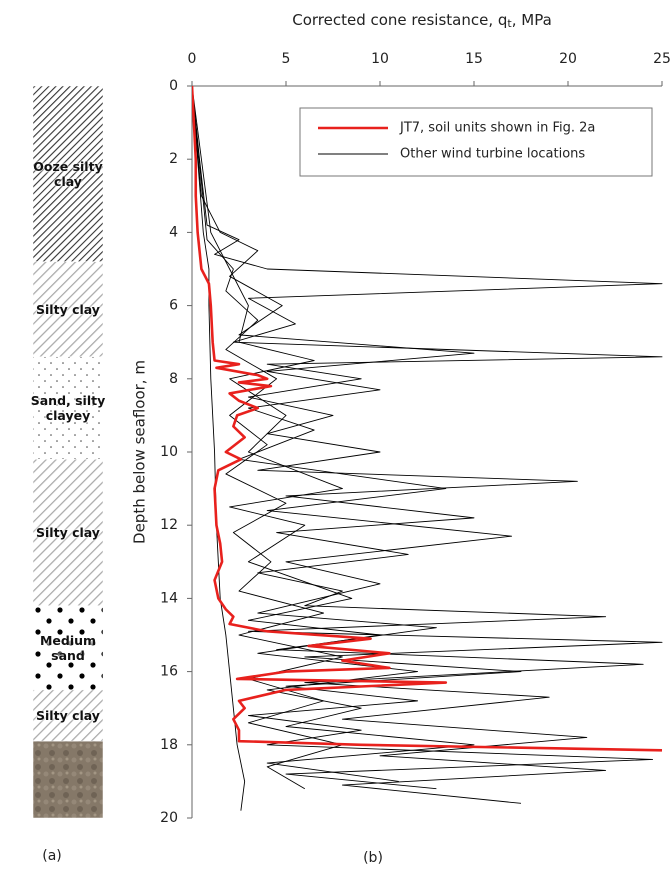  What do you see at coordinates (169, 452) in the screenshot?
I see `y-tick-label: 10` at bounding box center [169, 452].